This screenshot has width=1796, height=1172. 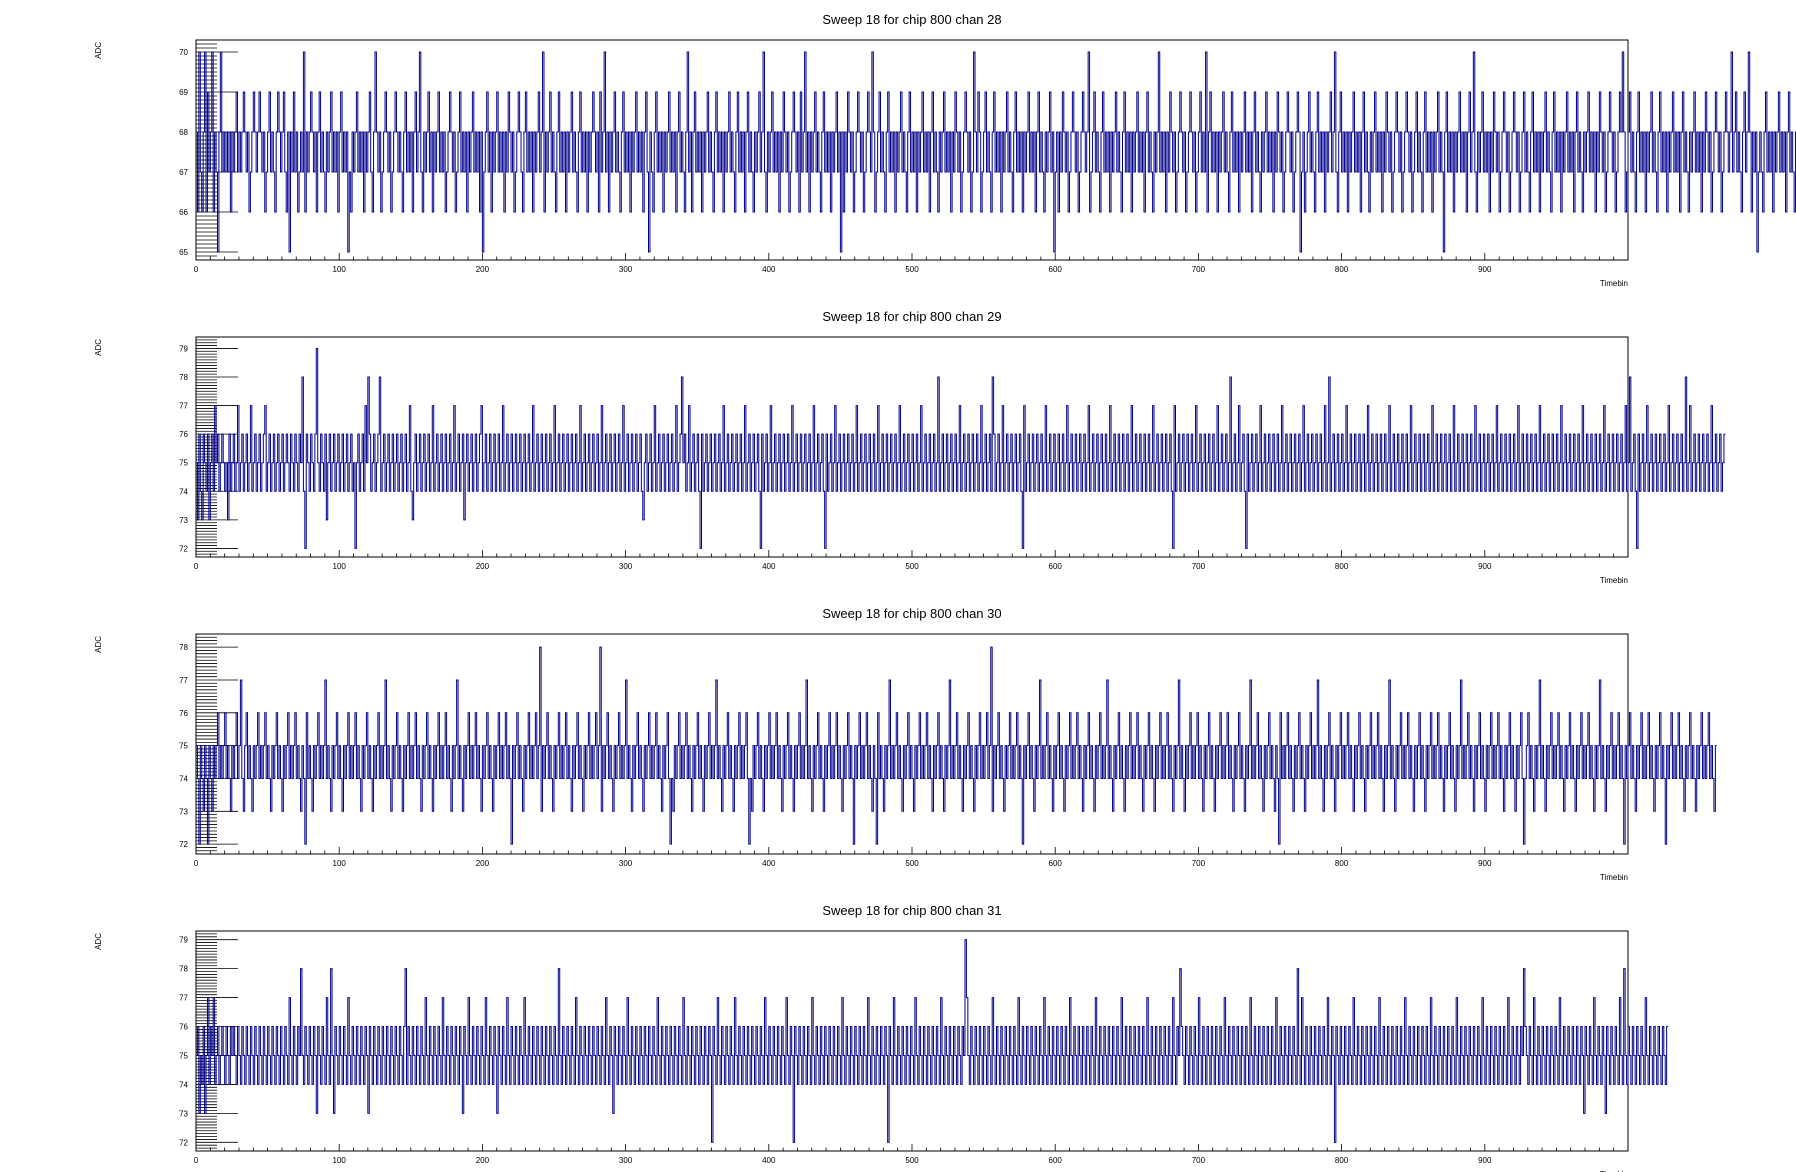 What do you see at coordinates (911, 316) in the screenshot?
I see `chart-title: Sweep 18 for chip 800 chan 29` at bounding box center [911, 316].